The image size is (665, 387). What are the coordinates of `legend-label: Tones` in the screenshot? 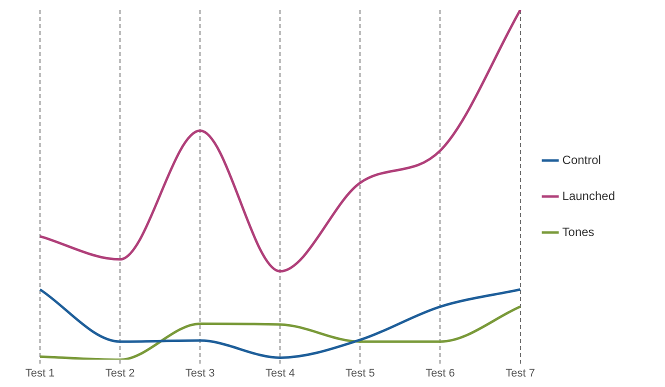 It's located at (578, 231).